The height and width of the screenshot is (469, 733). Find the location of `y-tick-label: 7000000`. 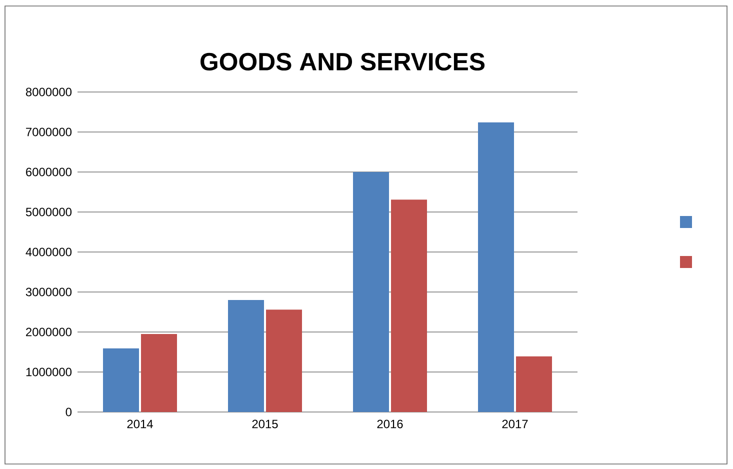

y-tick-label: 7000000 is located at coordinates (49, 132).